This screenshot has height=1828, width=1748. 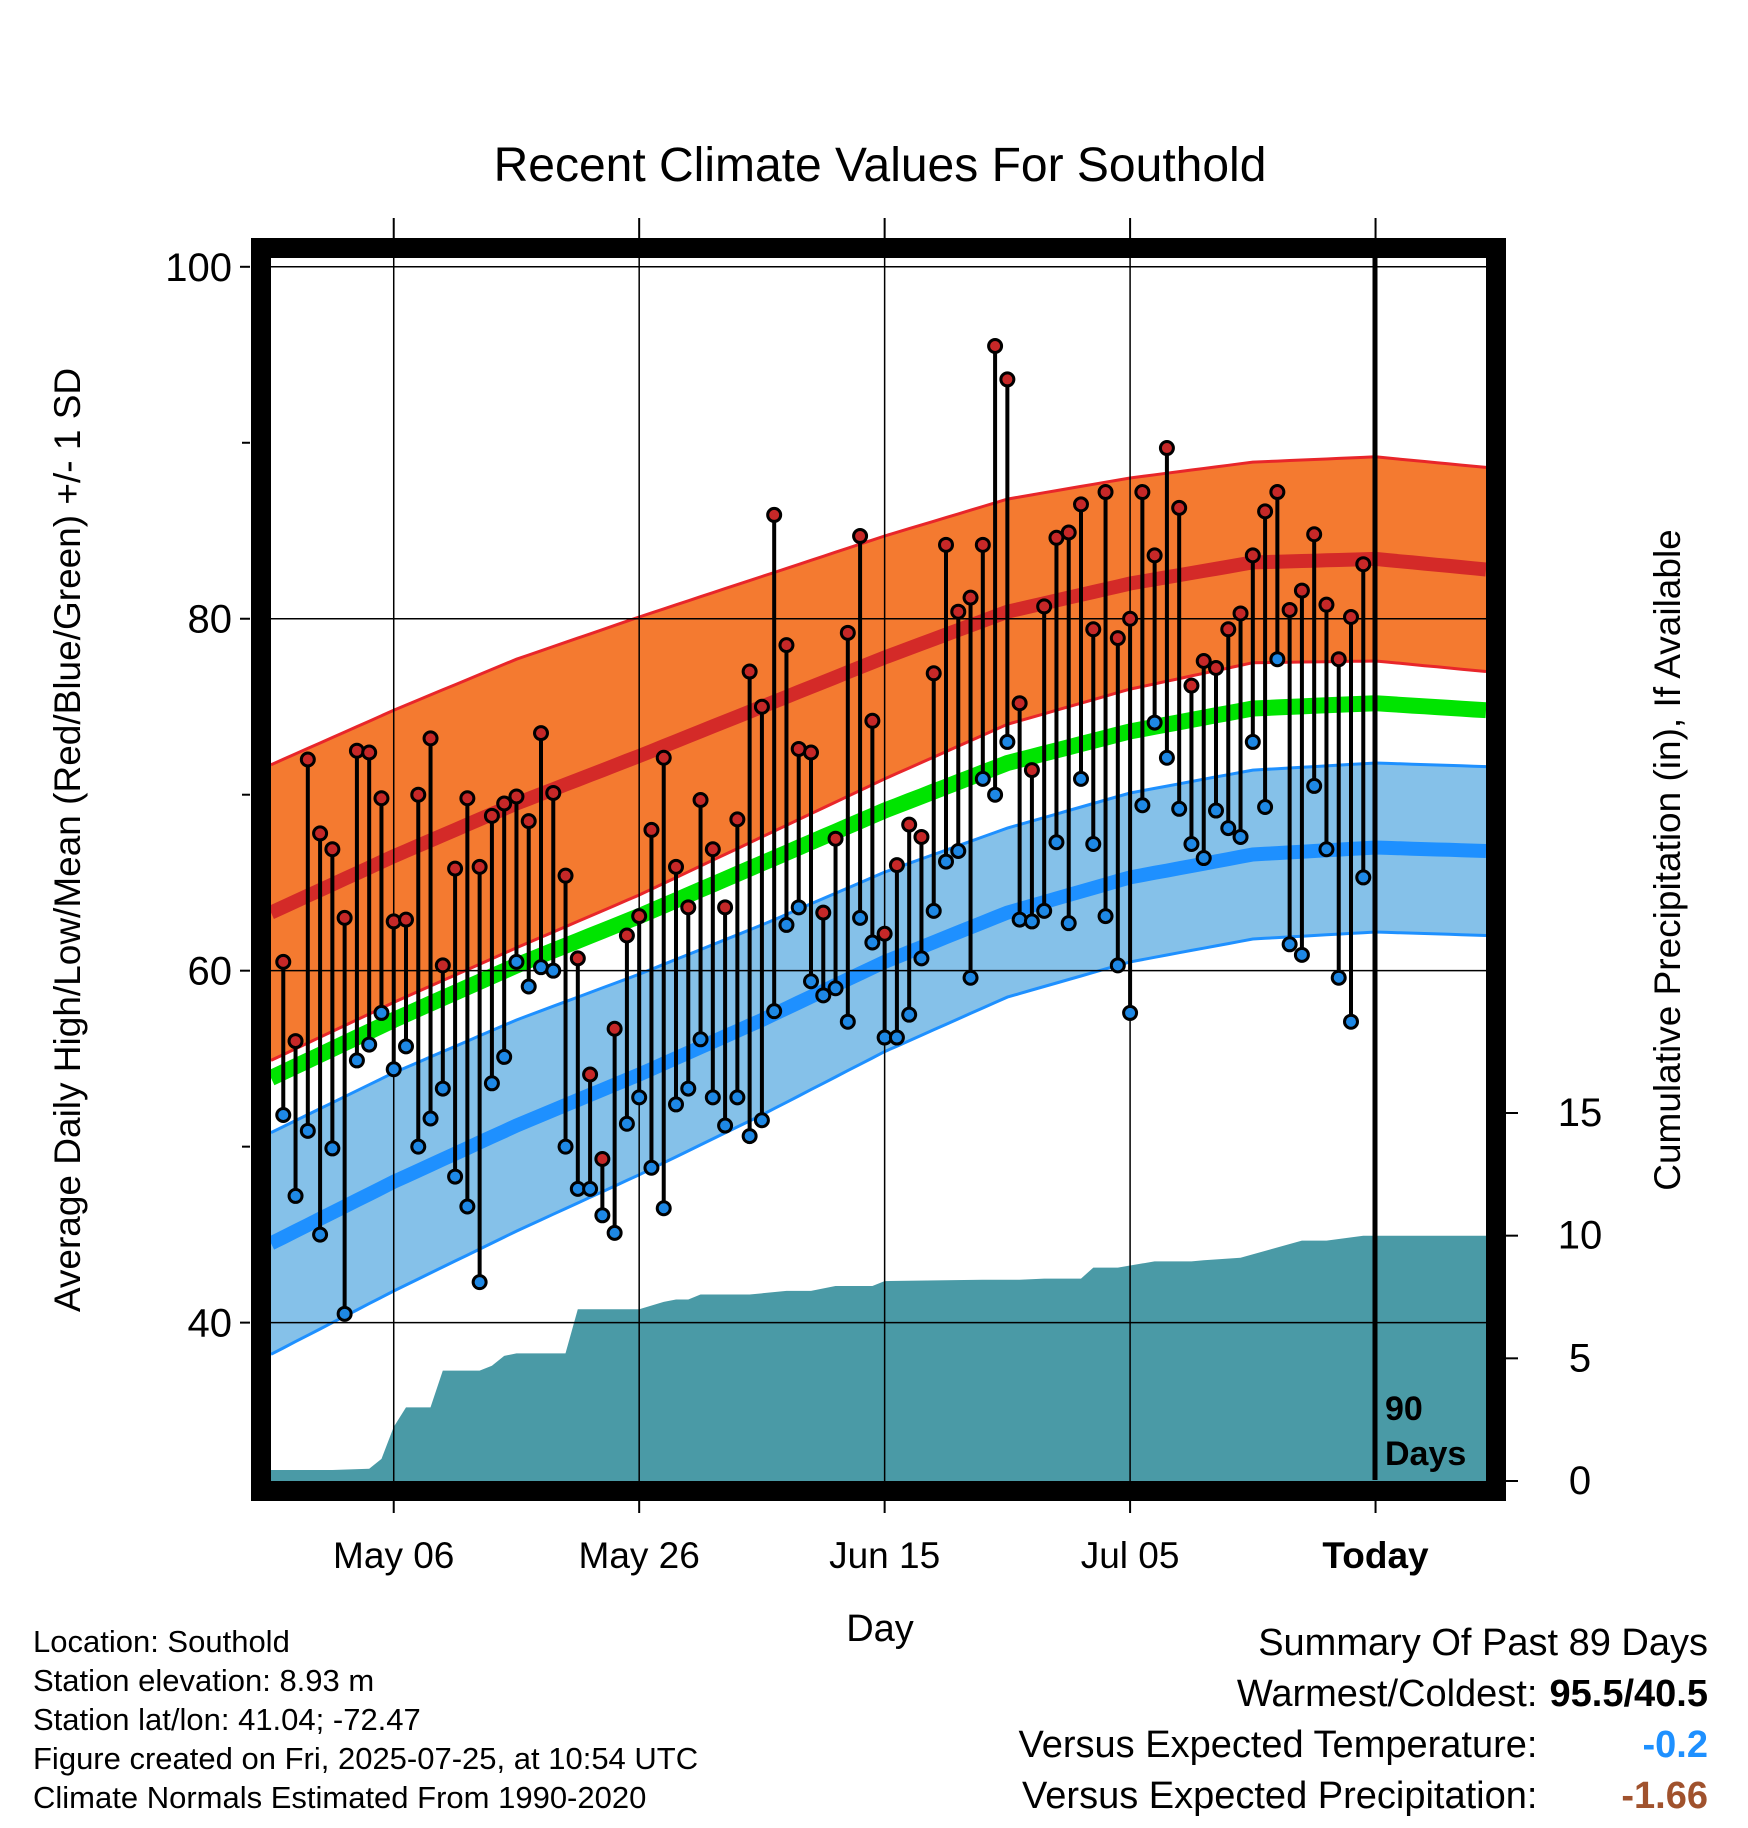 What do you see at coordinates (878, 947) in the screenshot?
I see `normal-low-upper-edge` at bounding box center [878, 947].